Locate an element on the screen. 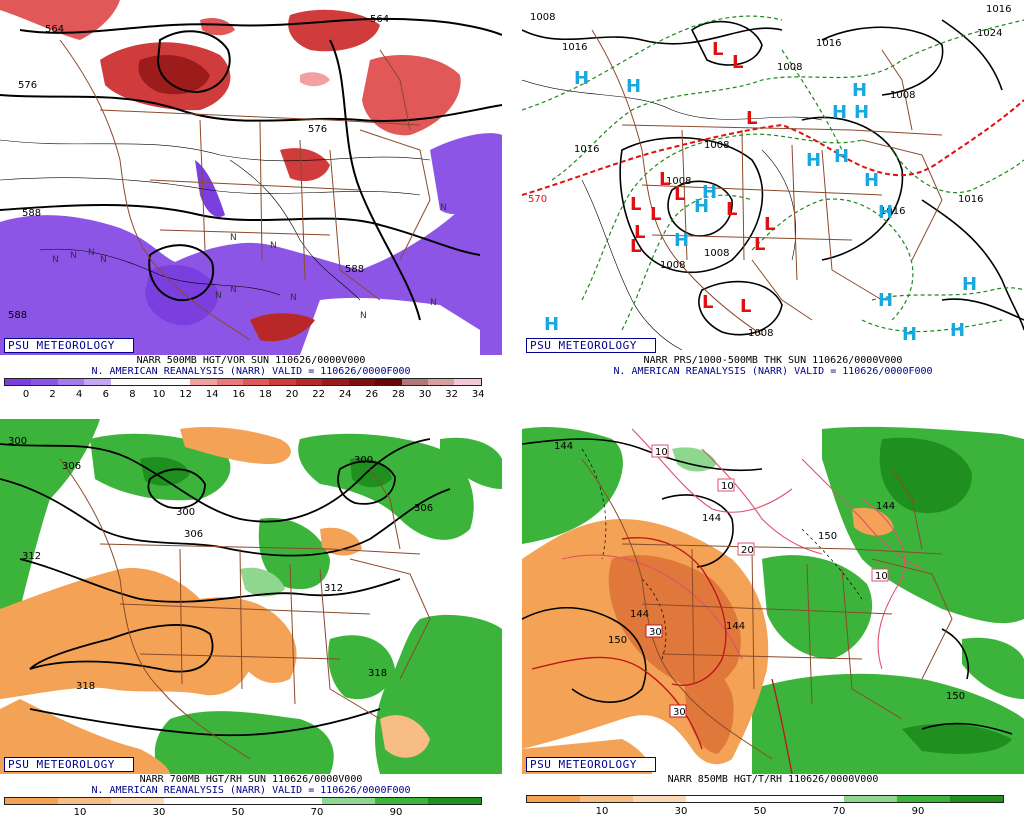 This screenshot has height=819, width=1024. colorbar-tick-label: 4 is located at coordinates (79, 394).